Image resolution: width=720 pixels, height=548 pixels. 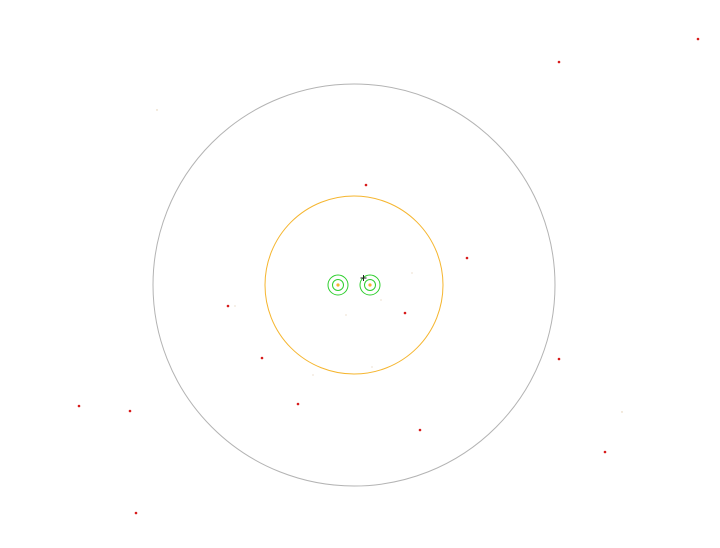 I want to click on target-left, so click(x=338, y=285).